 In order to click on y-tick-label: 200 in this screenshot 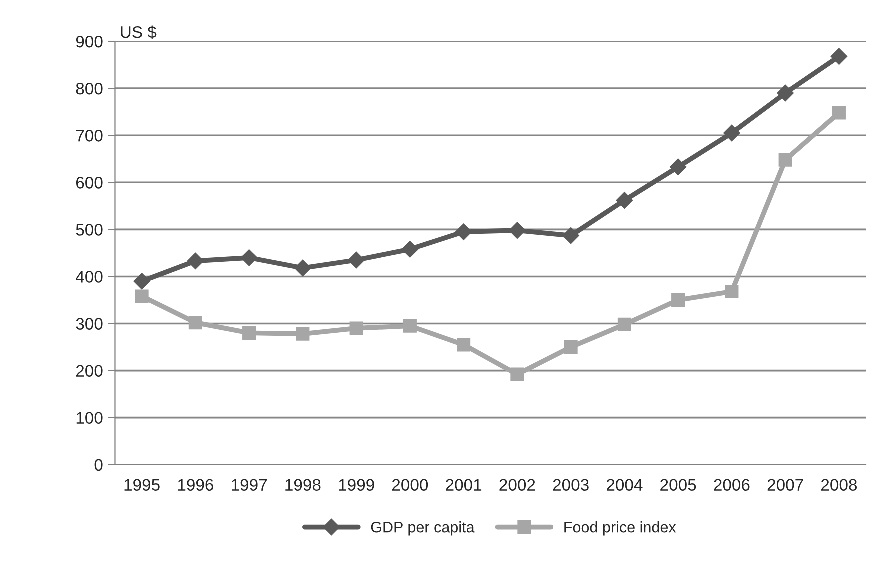, I will do `click(89, 371)`.